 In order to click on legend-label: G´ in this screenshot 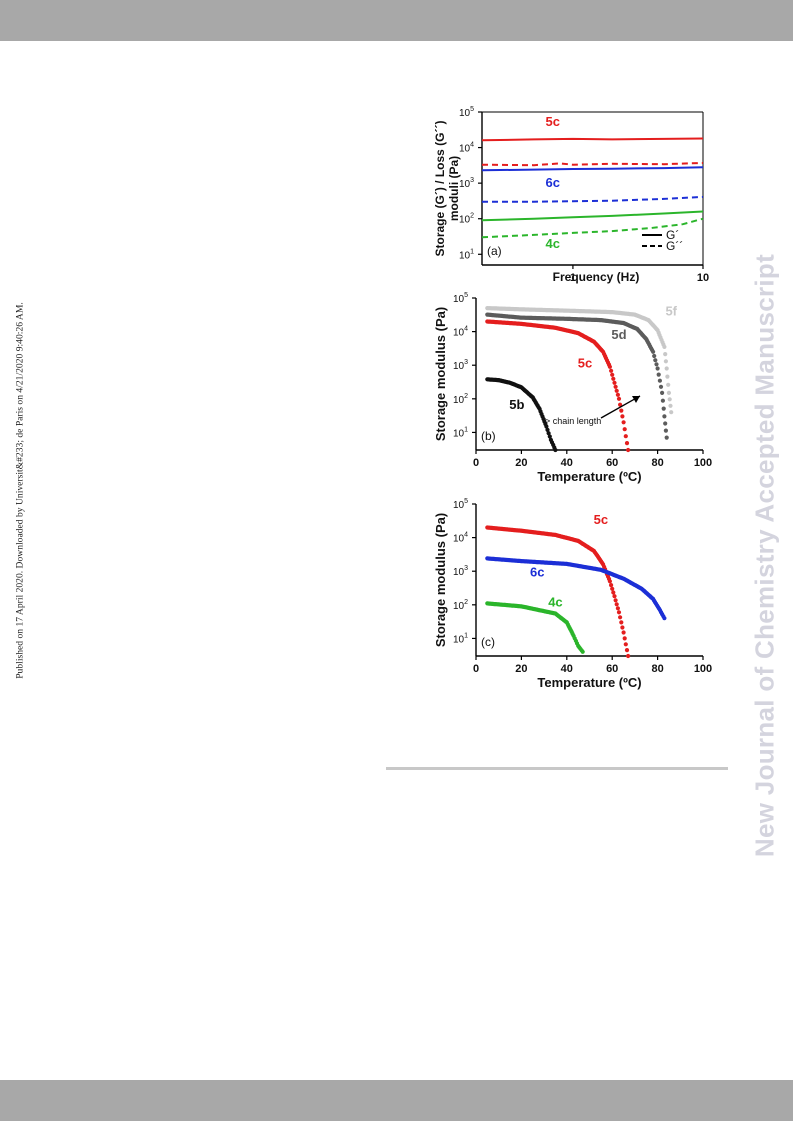, I will do `click(672, 235)`.